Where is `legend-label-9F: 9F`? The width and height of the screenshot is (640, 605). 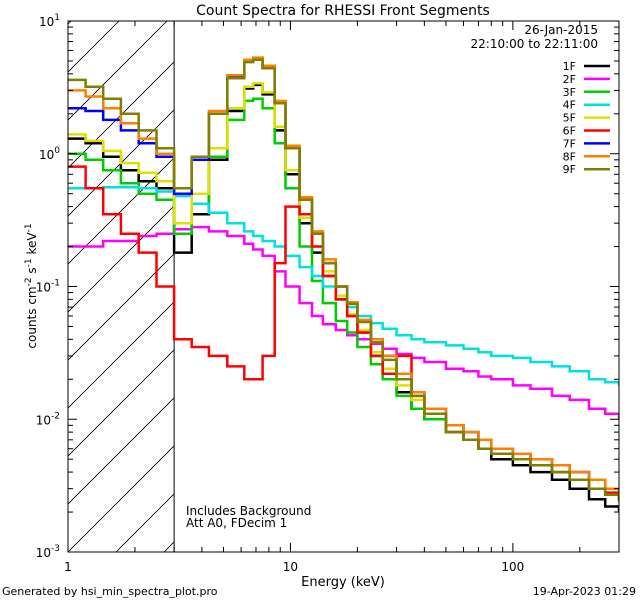
legend-label-9F: 9F is located at coordinates (569, 169).